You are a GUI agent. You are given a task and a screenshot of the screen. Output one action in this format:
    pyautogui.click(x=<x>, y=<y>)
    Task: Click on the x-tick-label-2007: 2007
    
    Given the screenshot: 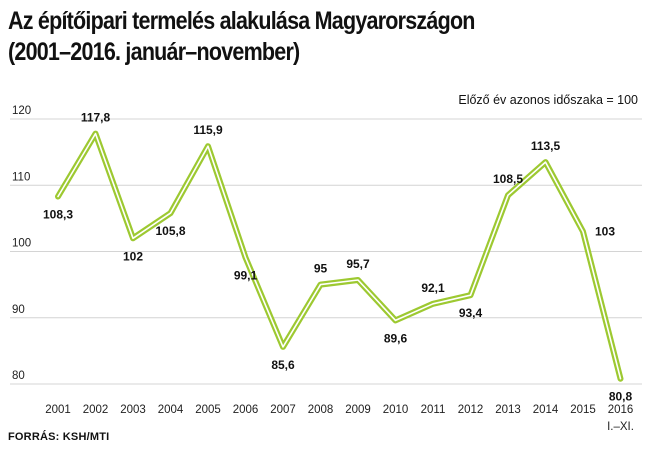 What is the action you would take?
    pyautogui.click(x=283, y=410)
    